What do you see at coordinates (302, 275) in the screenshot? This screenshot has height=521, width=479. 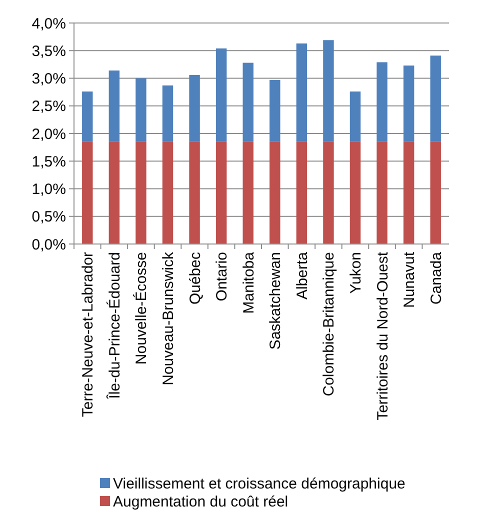 I see `x-tick-label: Alberta` at bounding box center [302, 275].